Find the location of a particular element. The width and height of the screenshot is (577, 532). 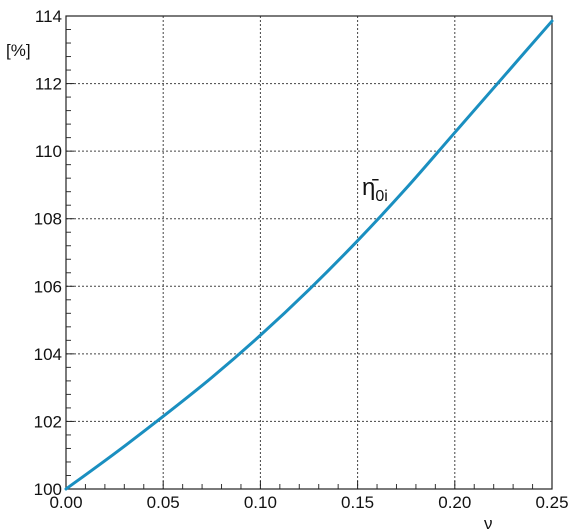

y-tick-label: 100 is located at coordinates (48, 489).